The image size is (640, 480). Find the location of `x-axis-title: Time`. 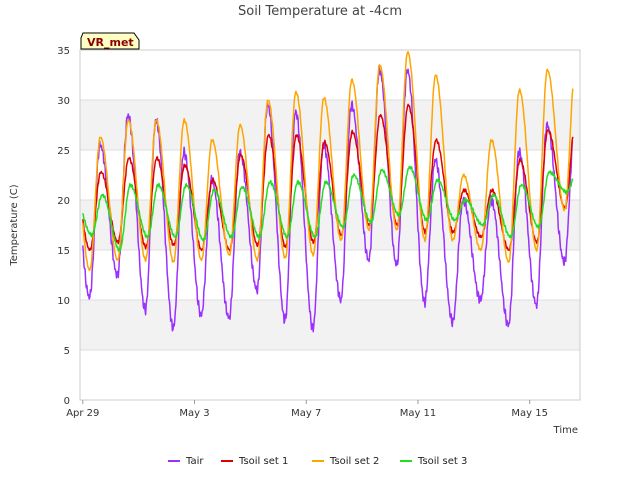

x-axis-title: Time is located at coordinates (565, 430).